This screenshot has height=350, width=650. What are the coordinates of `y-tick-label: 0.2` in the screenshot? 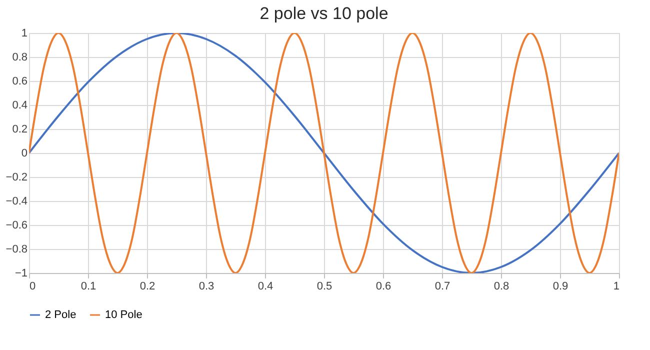 It's located at (20, 130).